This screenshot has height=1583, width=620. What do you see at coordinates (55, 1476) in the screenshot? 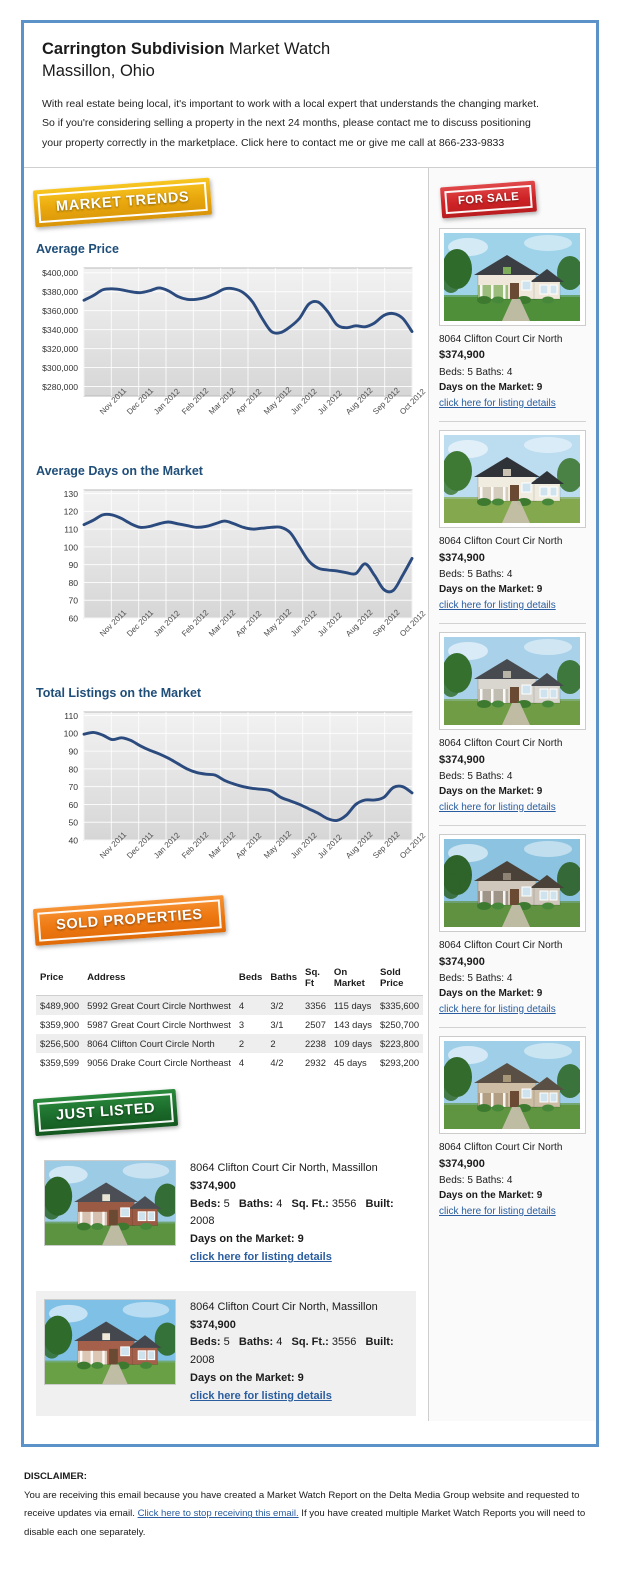
I see `disclaimer-heading: DISCLAIMER:` at bounding box center [55, 1476].